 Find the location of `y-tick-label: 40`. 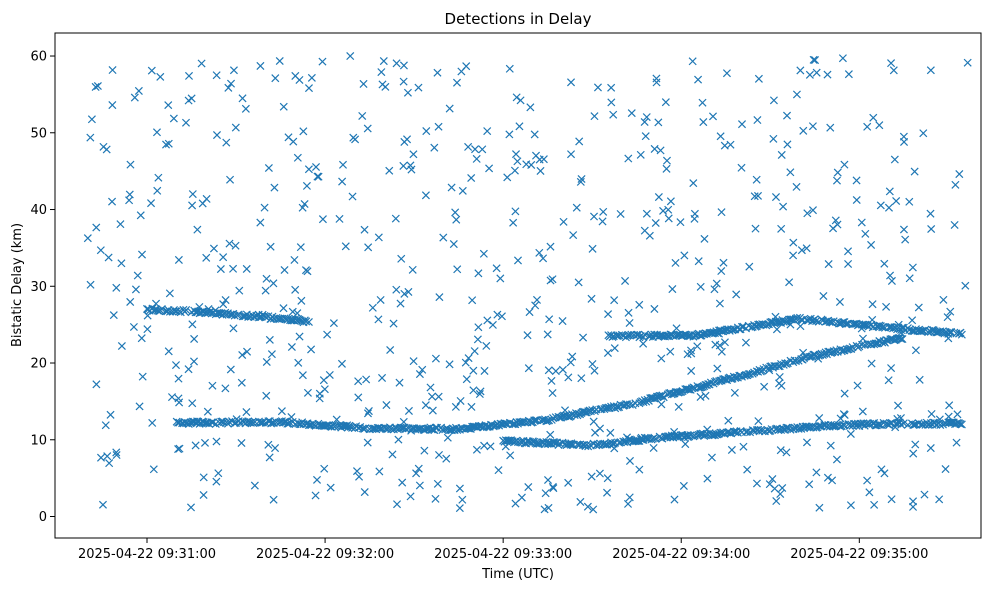

y-tick-label: 40 is located at coordinates (38, 210).